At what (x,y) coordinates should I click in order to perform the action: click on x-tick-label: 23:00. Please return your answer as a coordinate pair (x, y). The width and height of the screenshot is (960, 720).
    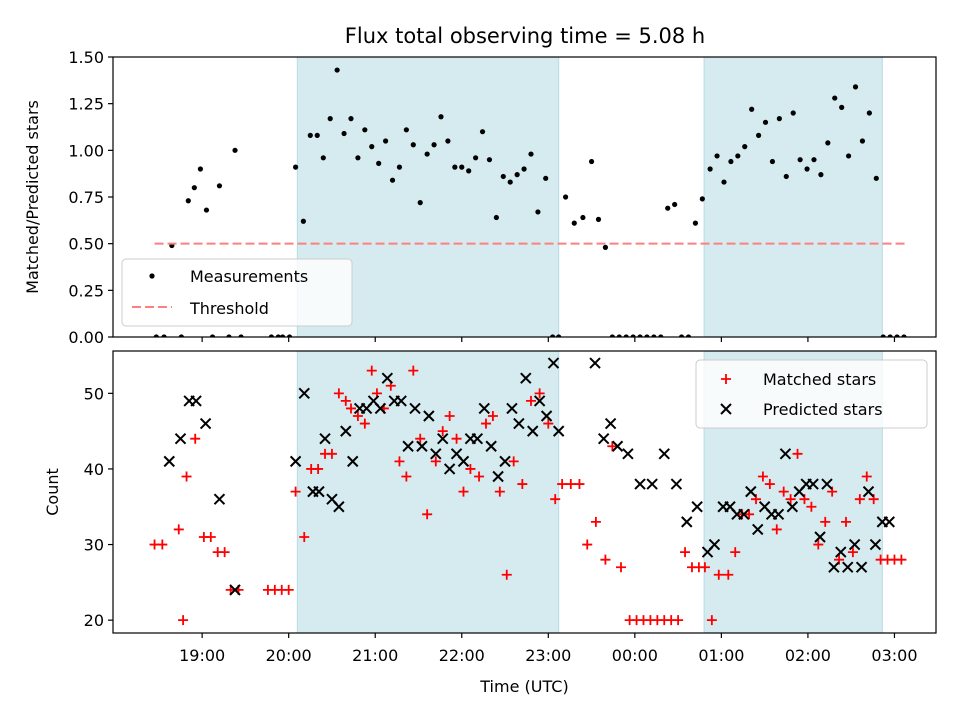
    Looking at the image, I should click on (548, 655).